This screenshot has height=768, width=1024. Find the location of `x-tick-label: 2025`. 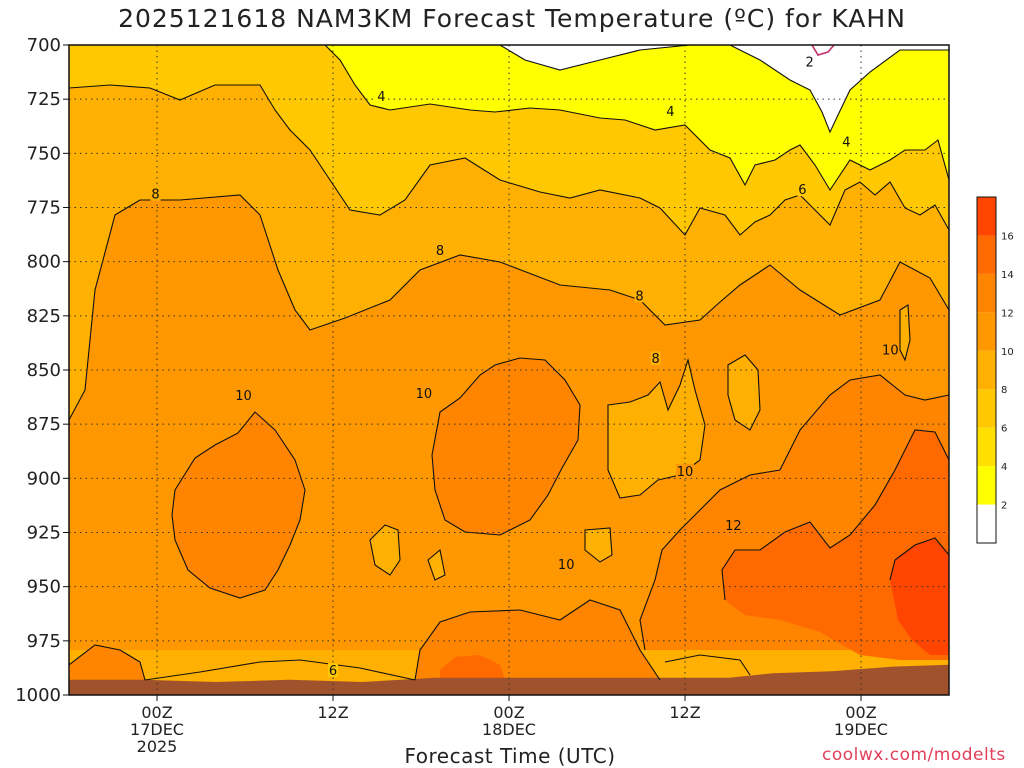

x-tick-label: 2025 is located at coordinates (157, 746).